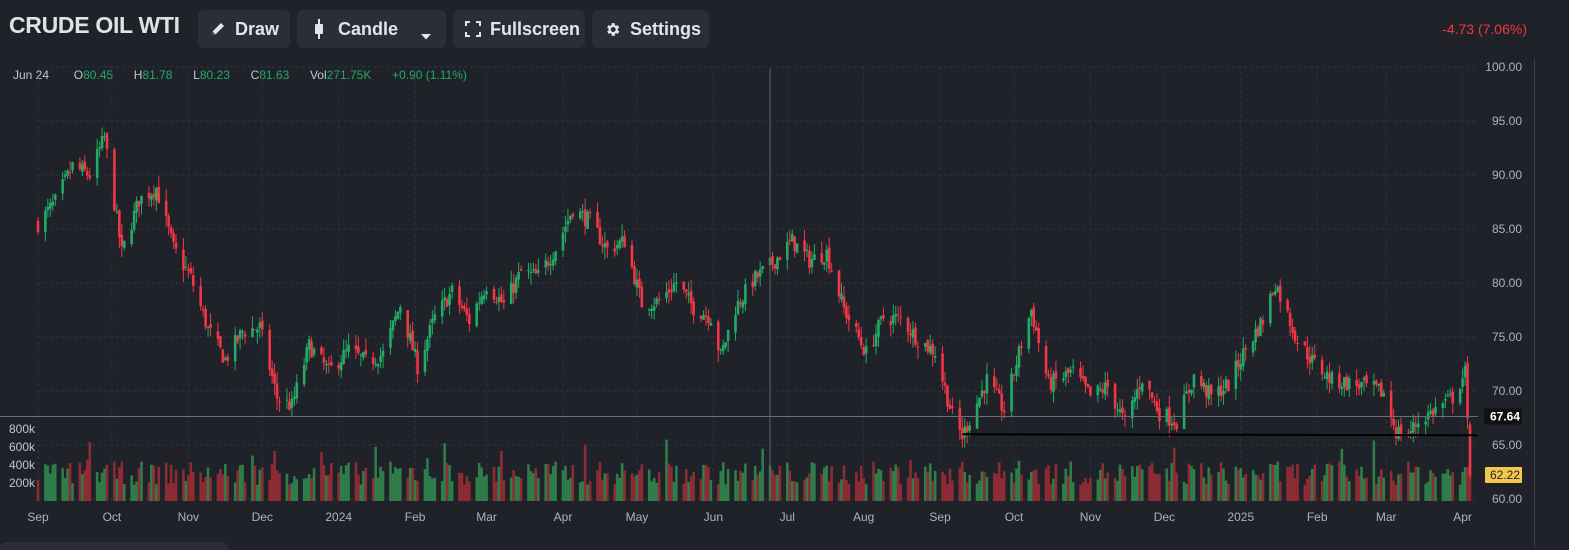 Image resolution: width=1569 pixels, height=550 pixels. Describe the element at coordinates (666, 28) in the screenshot. I see `settings-label: Settings` at that location.